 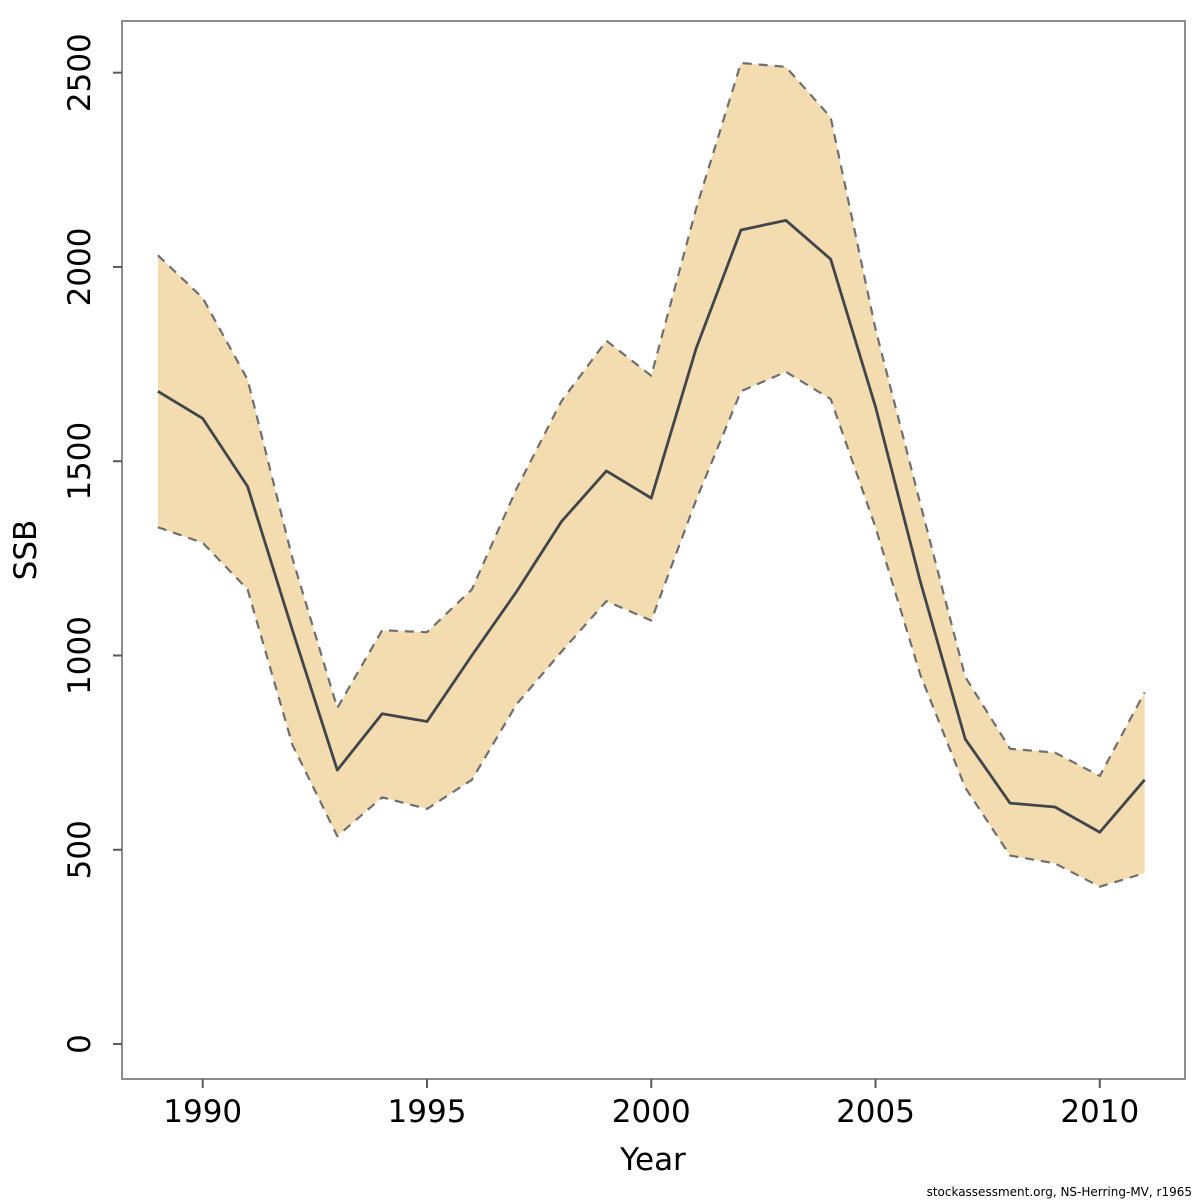 What do you see at coordinates (80, 655) in the screenshot?
I see `y-tick-label: 1000` at bounding box center [80, 655].